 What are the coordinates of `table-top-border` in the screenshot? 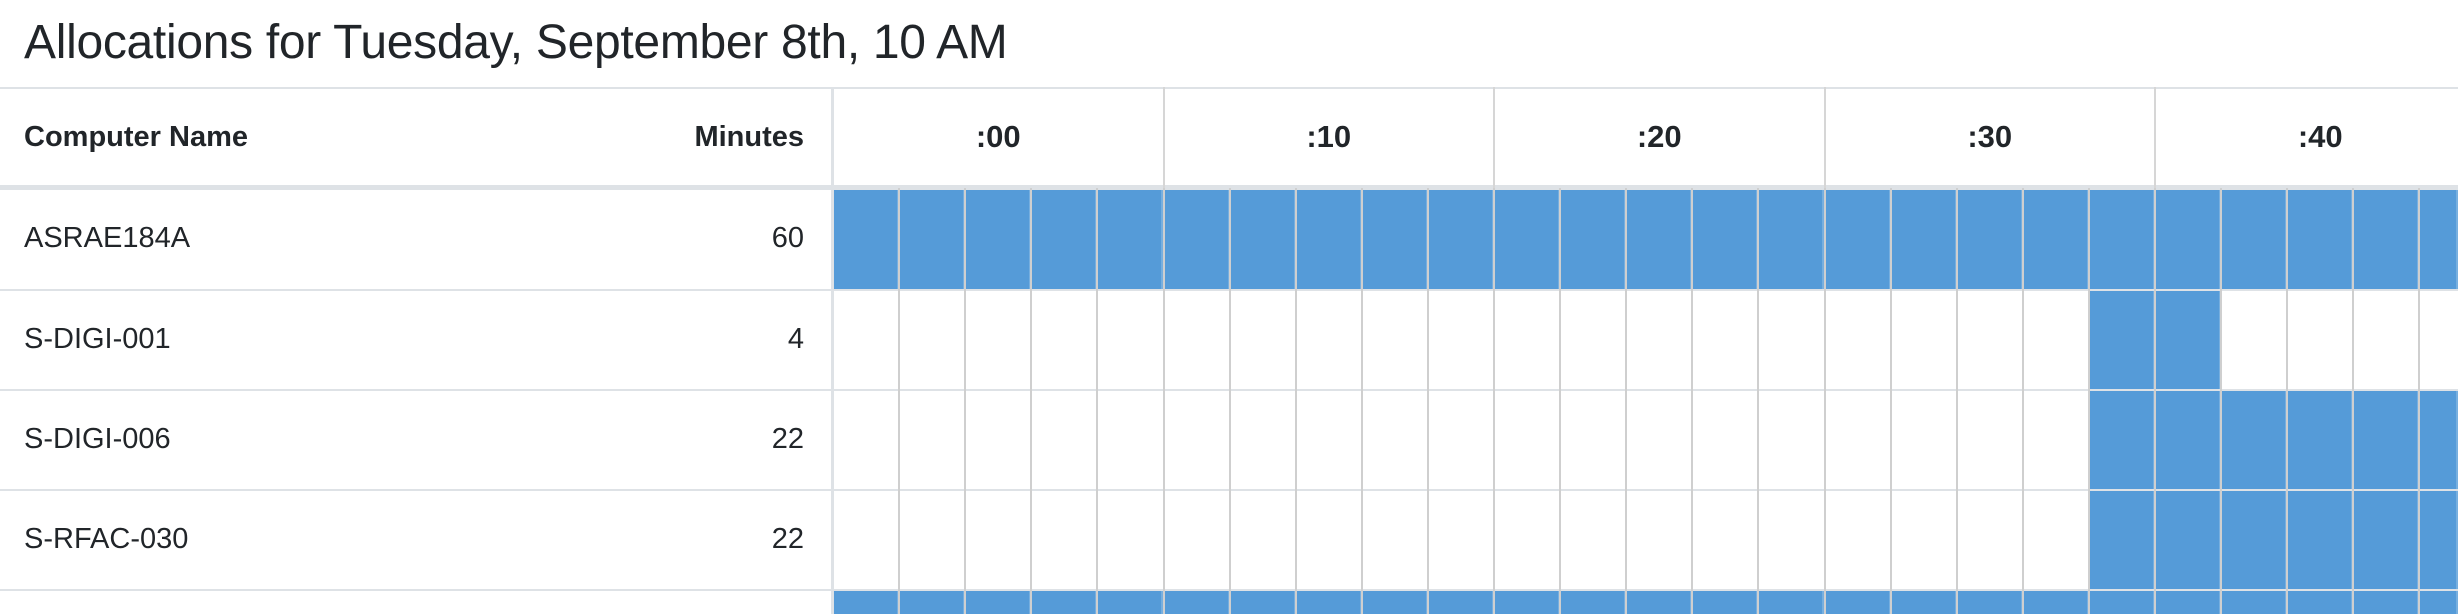 It's located at (1229, 88).